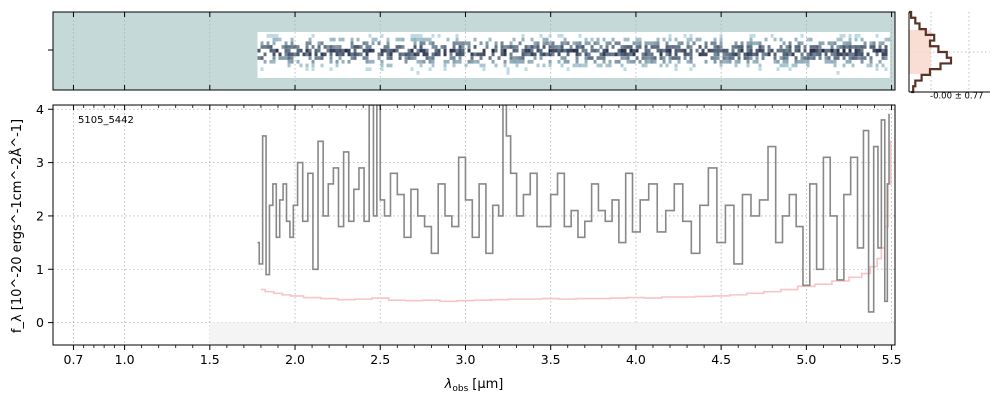 The image size is (1000, 400). Describe the element at coordinates (956, 97) in the screenshot. I see `histogram-stats-label: -0.00 ± 0.77` at that location.